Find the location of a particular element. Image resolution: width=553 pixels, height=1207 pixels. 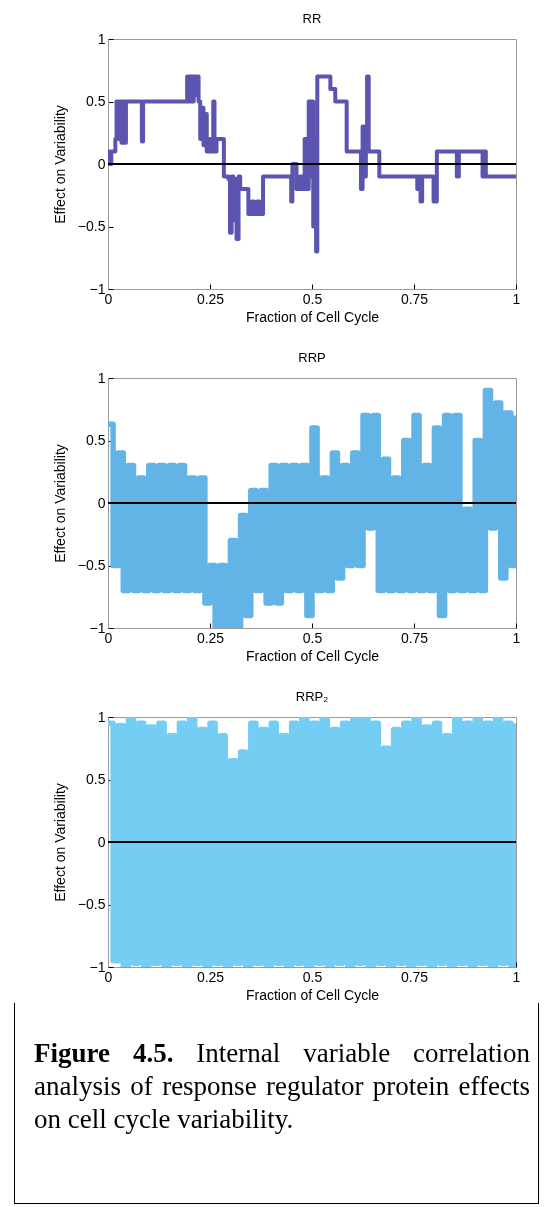

caption: Figure 4.5. Internal variable correlation analysis of response regulator protein effects on cell cycle variability. is located at coordinates (282, 1086).